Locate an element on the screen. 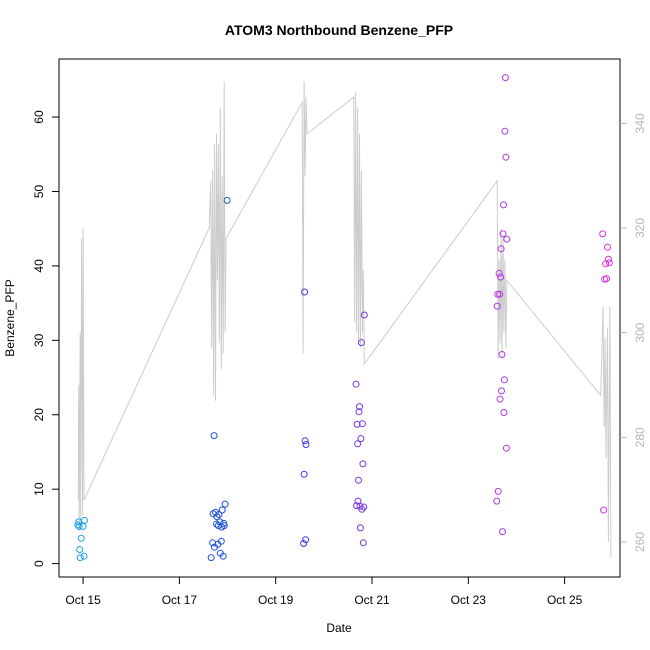  y-axis-label: Benzene_PFP is located at coordinates (10, 317).